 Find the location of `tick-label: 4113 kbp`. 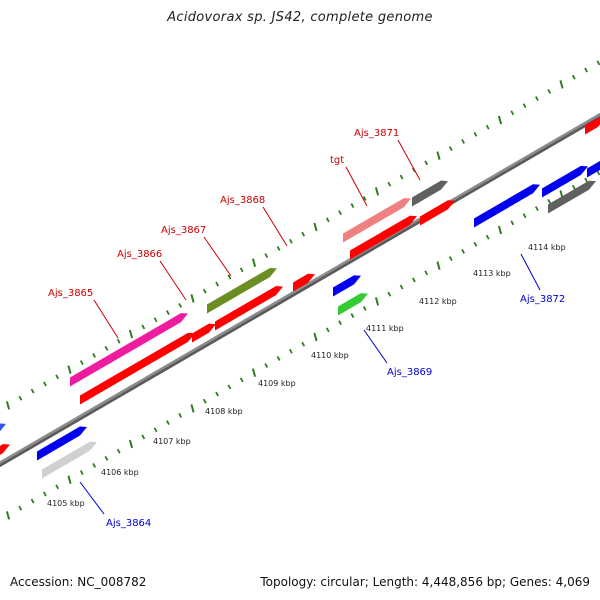

tick-label: 4113 kbp is located at coordinates (492, 273).